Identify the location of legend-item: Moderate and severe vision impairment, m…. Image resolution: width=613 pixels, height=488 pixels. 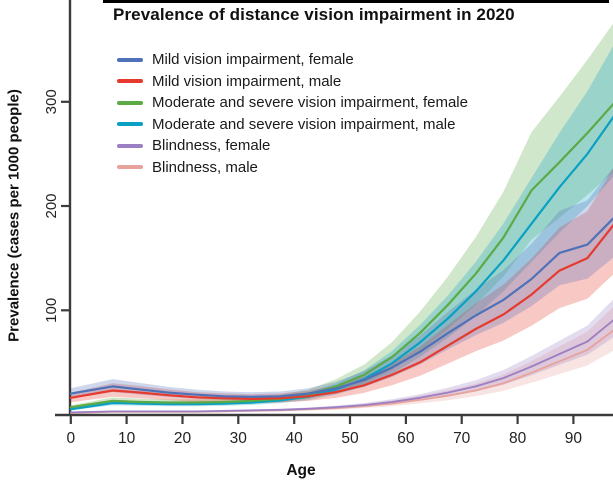
(292, 125).